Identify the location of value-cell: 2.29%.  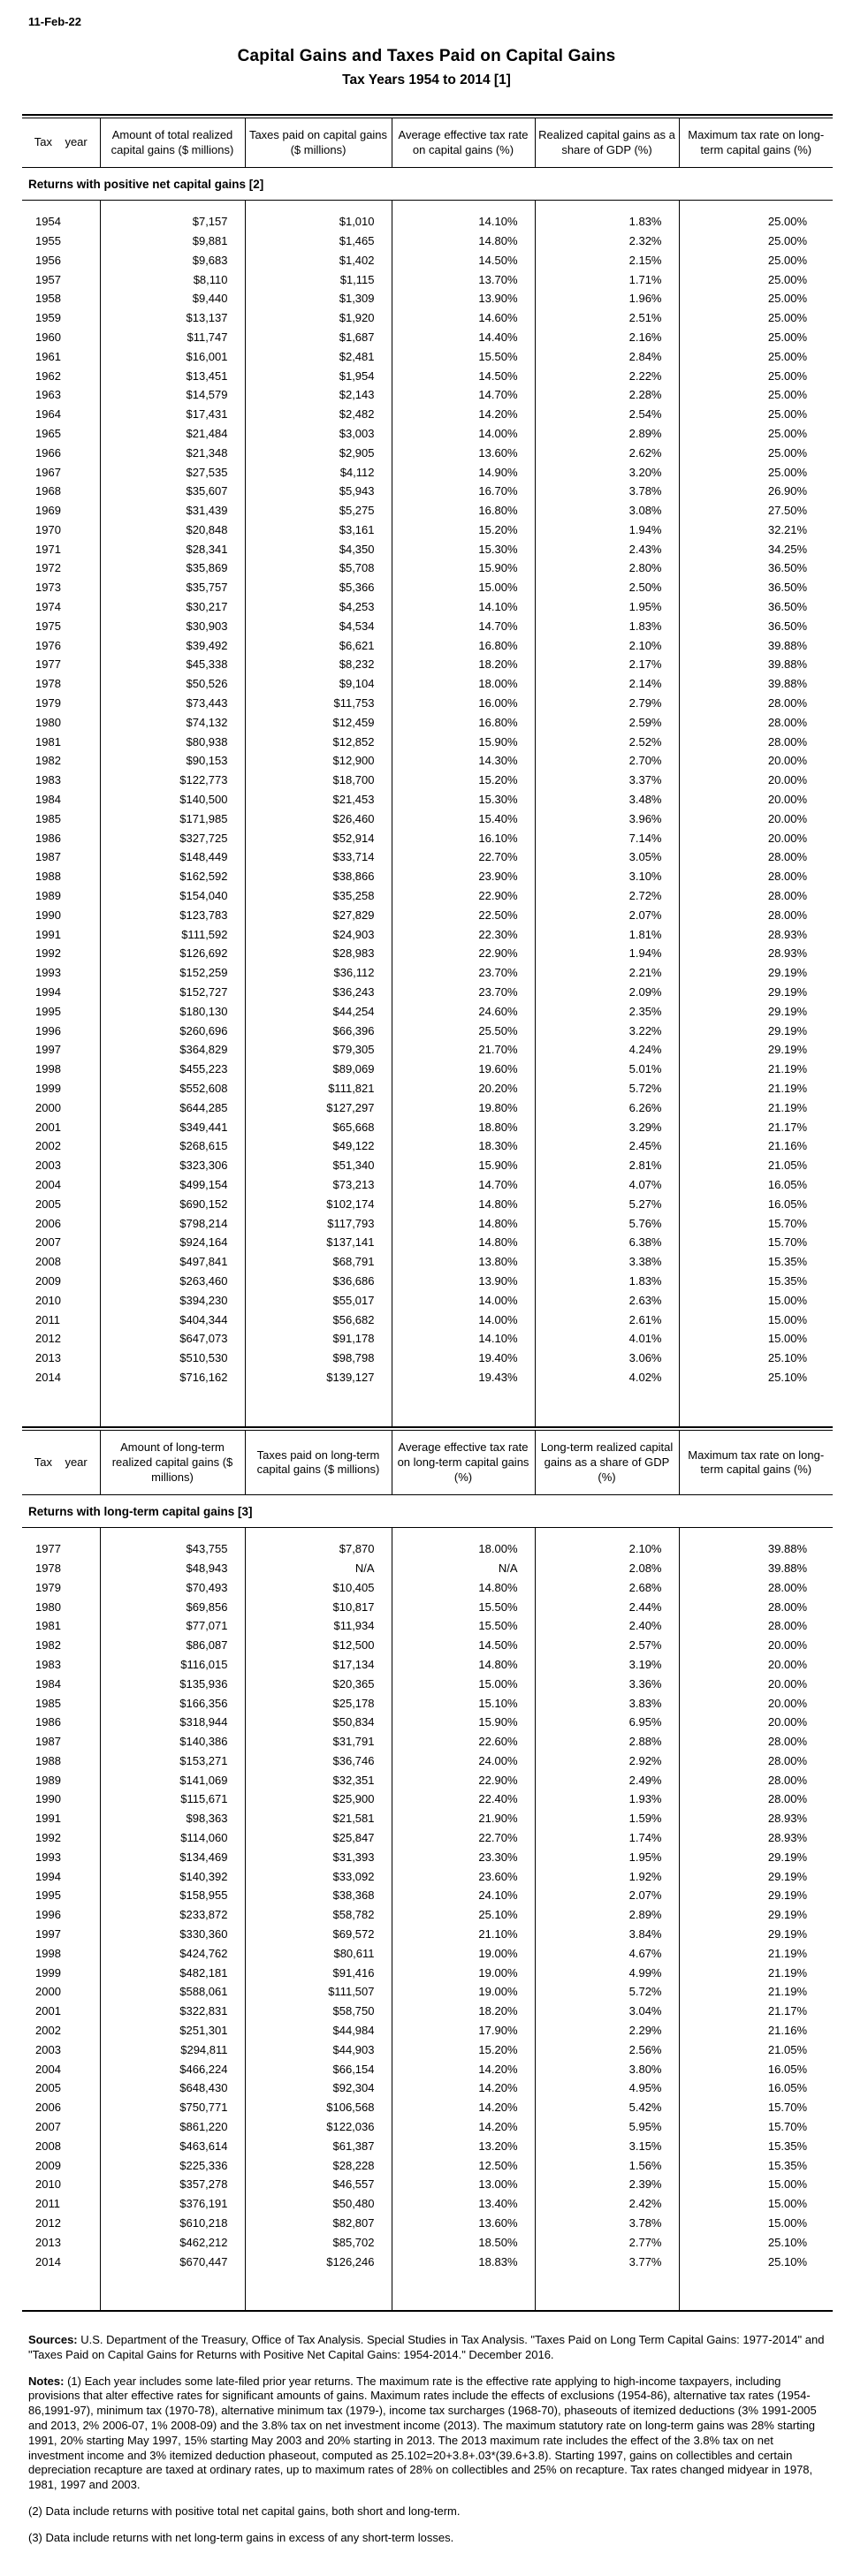
(608, 2030).